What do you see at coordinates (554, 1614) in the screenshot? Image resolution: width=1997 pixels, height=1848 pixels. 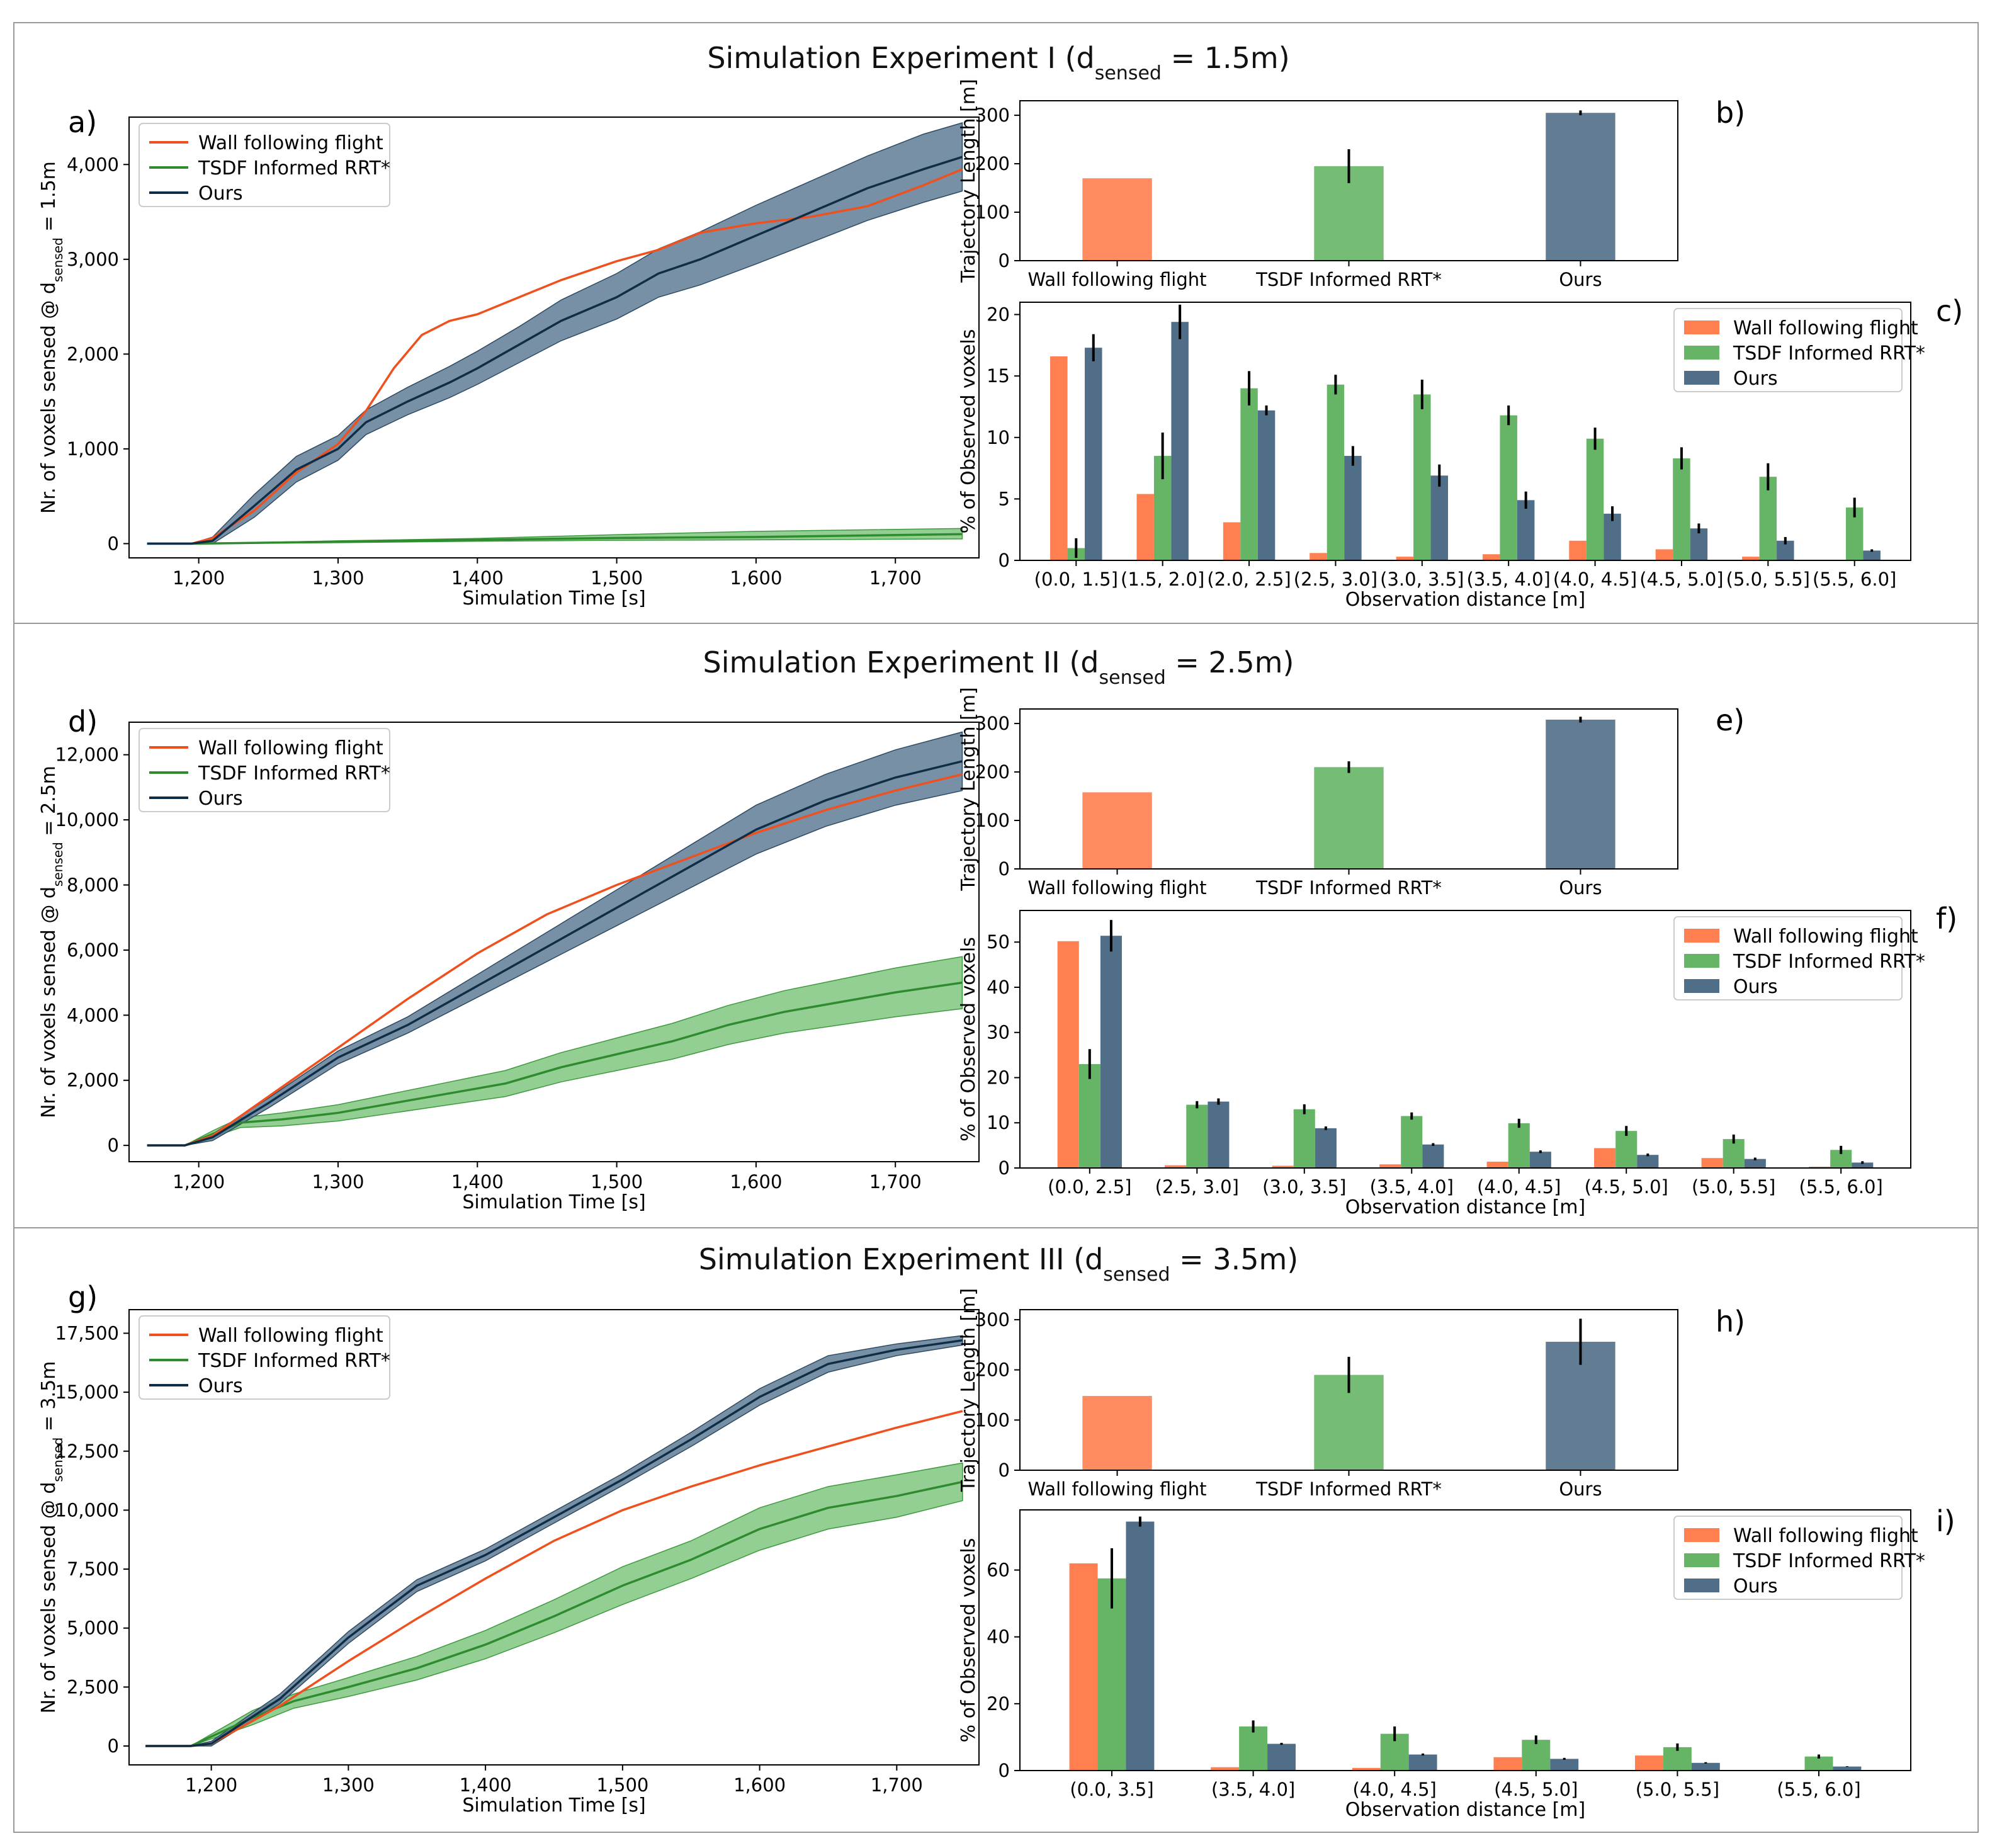 I see `series-line-tsdf` at bounding box center [554, 1614].